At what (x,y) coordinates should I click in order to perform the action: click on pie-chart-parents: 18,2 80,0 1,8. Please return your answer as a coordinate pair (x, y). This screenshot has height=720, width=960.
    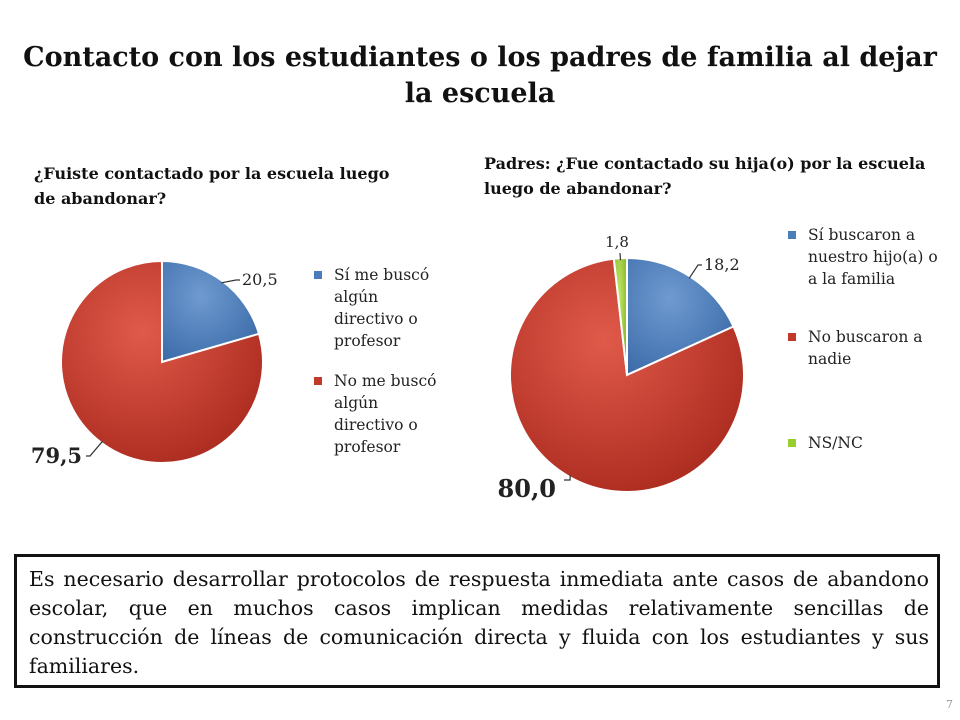
    Looking at the image, I should click on (621, 368).